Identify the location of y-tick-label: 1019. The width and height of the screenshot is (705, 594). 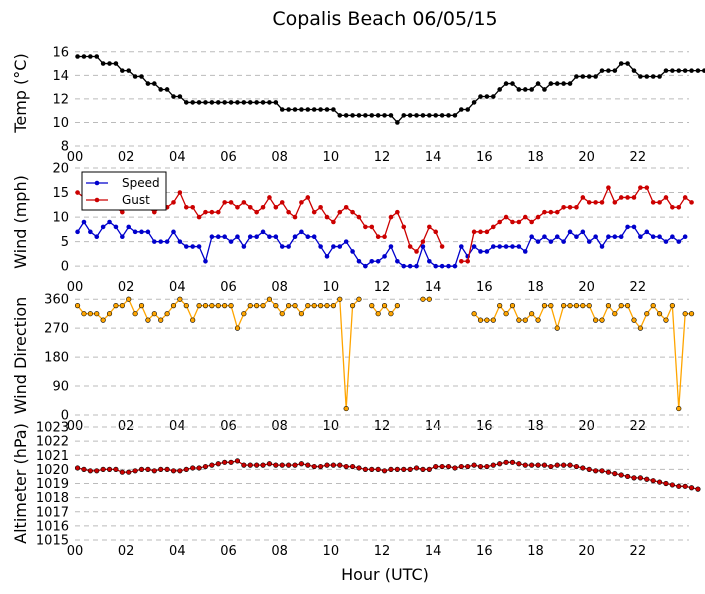
(52, 484).